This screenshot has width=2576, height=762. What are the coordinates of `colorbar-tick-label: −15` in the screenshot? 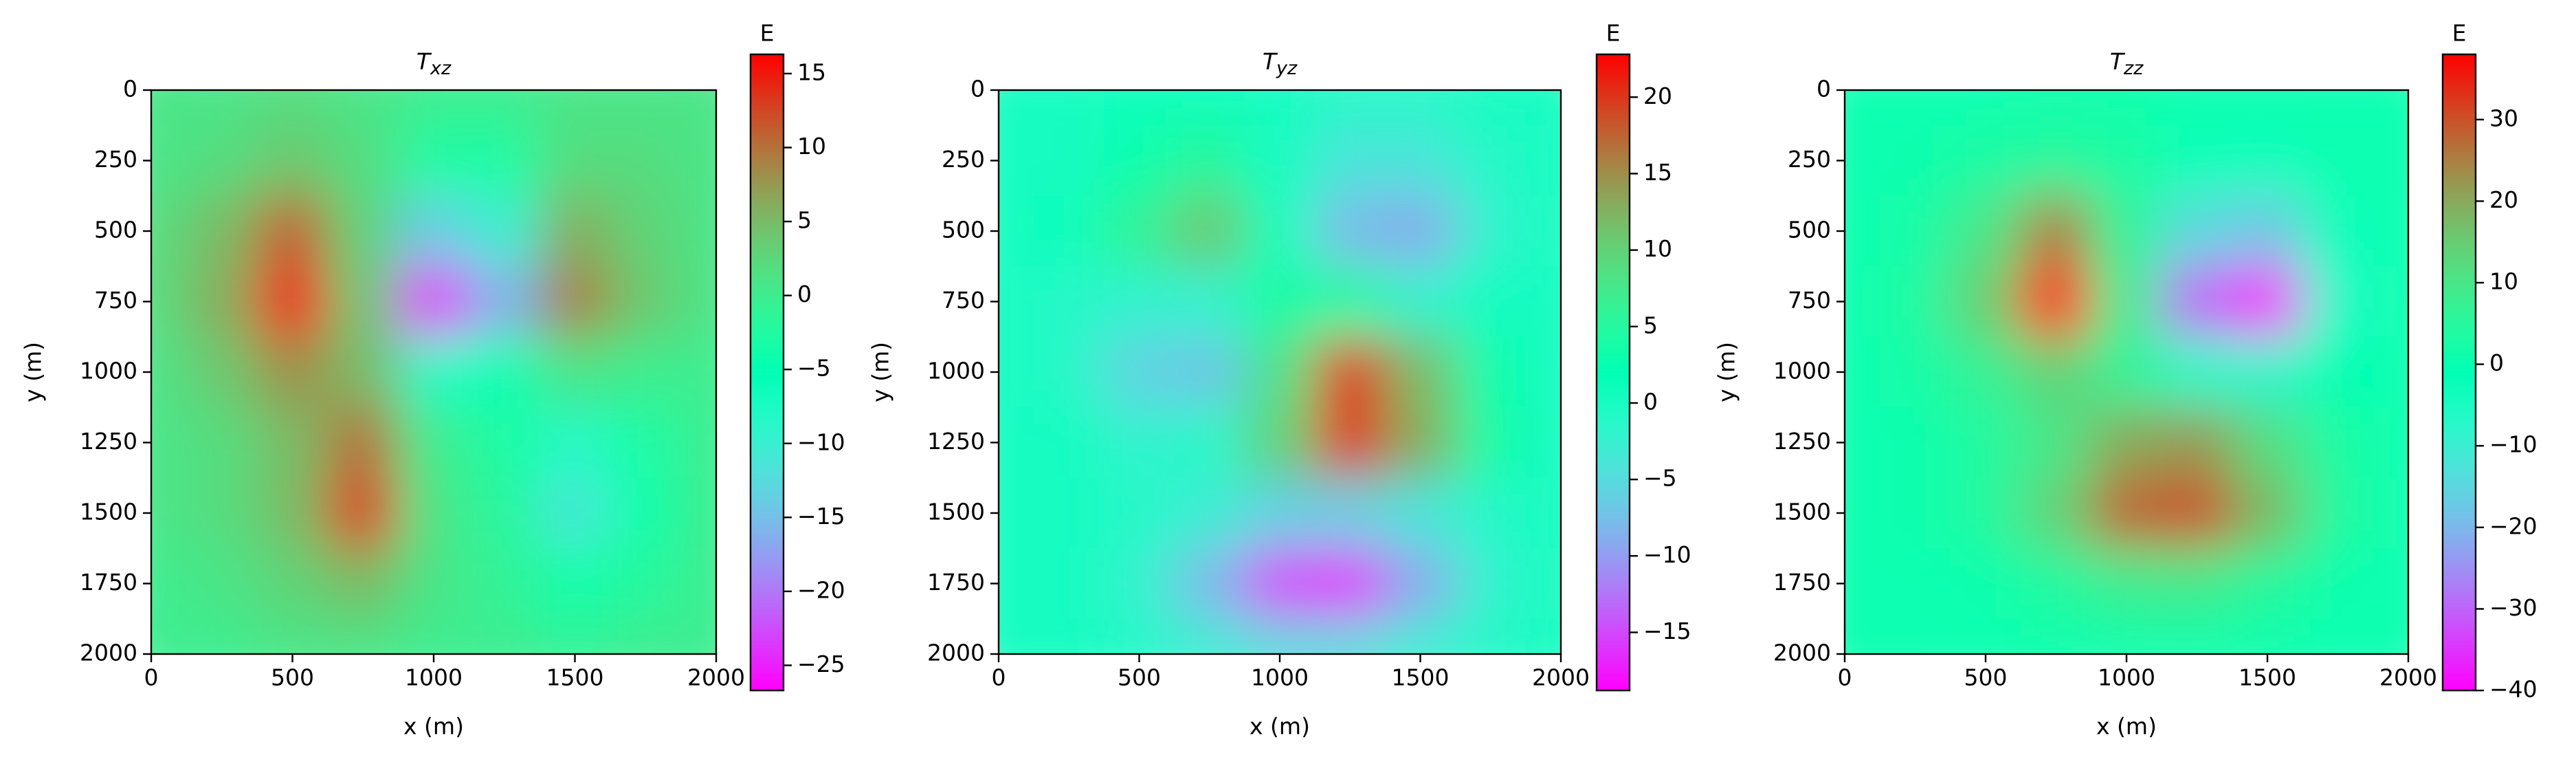 It's located at (1667, 631).